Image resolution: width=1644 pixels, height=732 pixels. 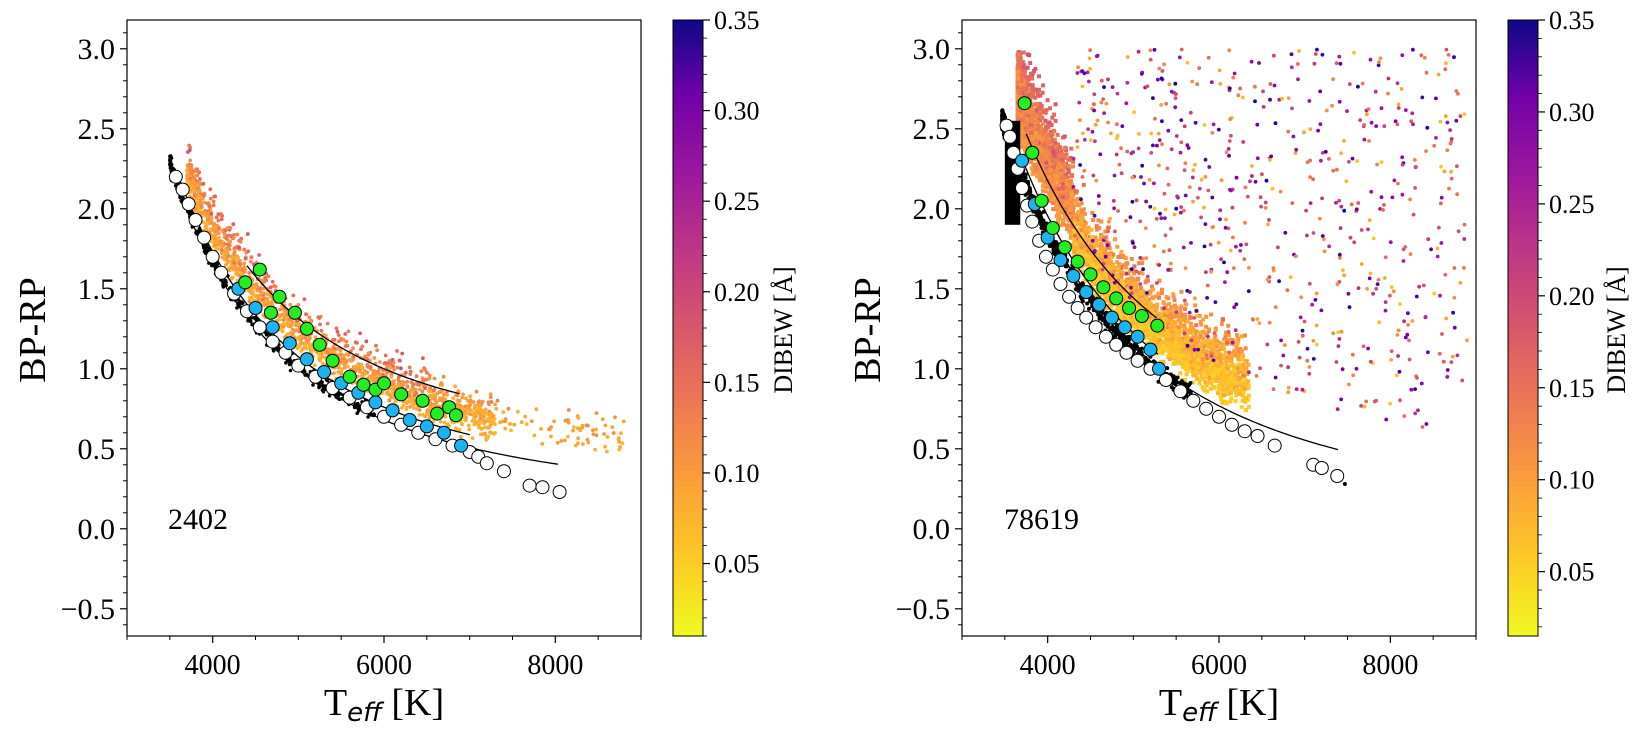 I want to click on left-y-tick-label: 2.5, so click(x=97, y=129).